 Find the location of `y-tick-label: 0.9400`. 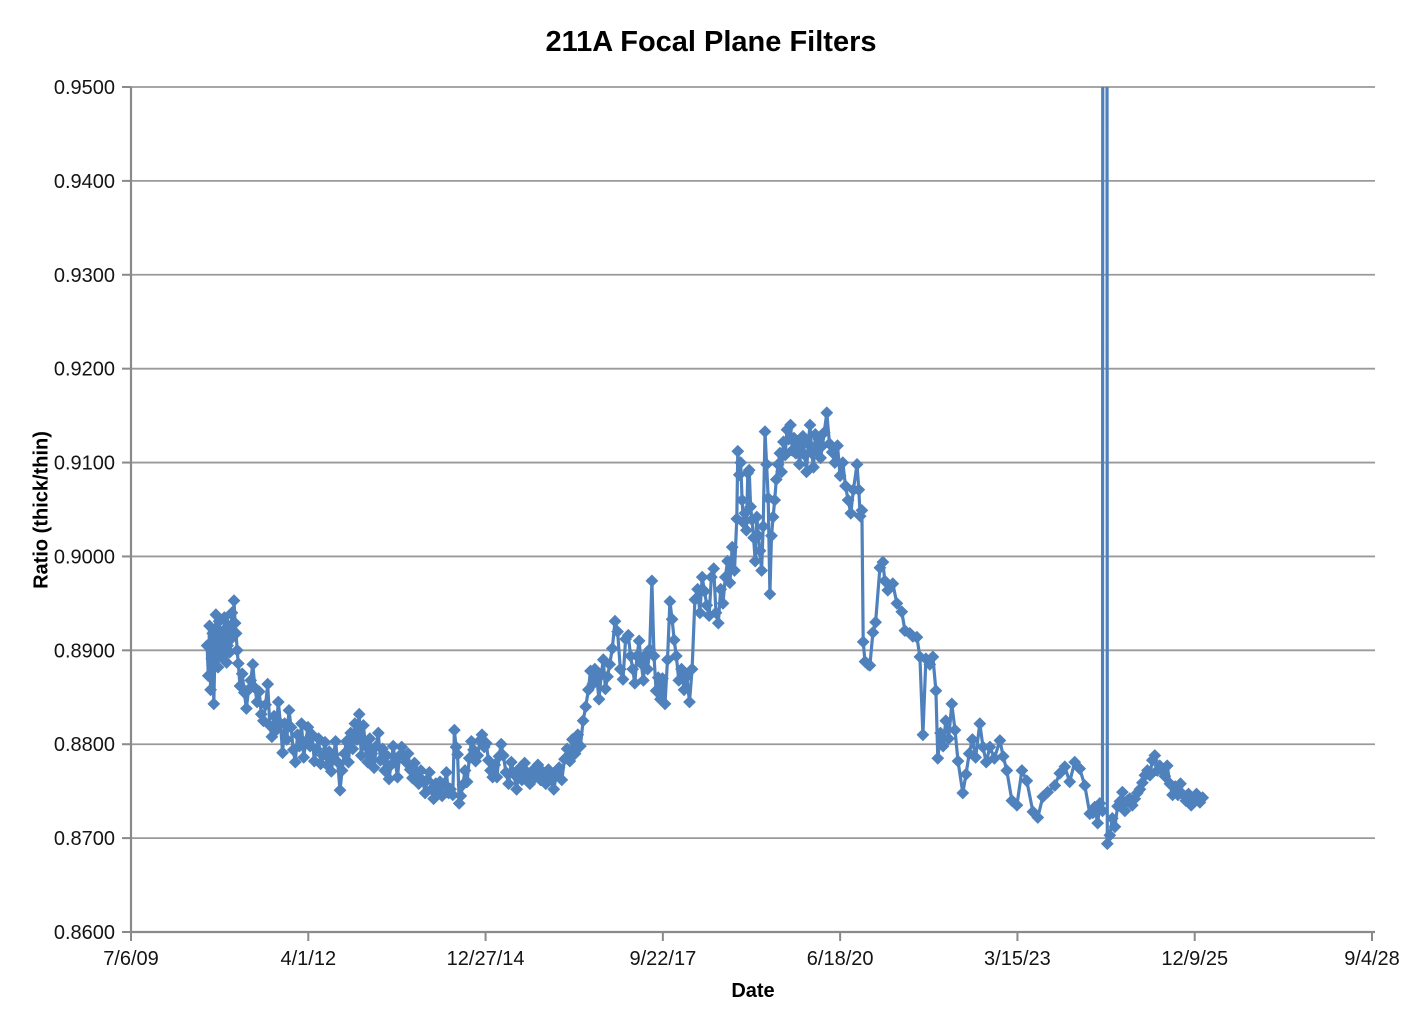

y-tick-label: 0.9400 is located at coordinates (84, 182).